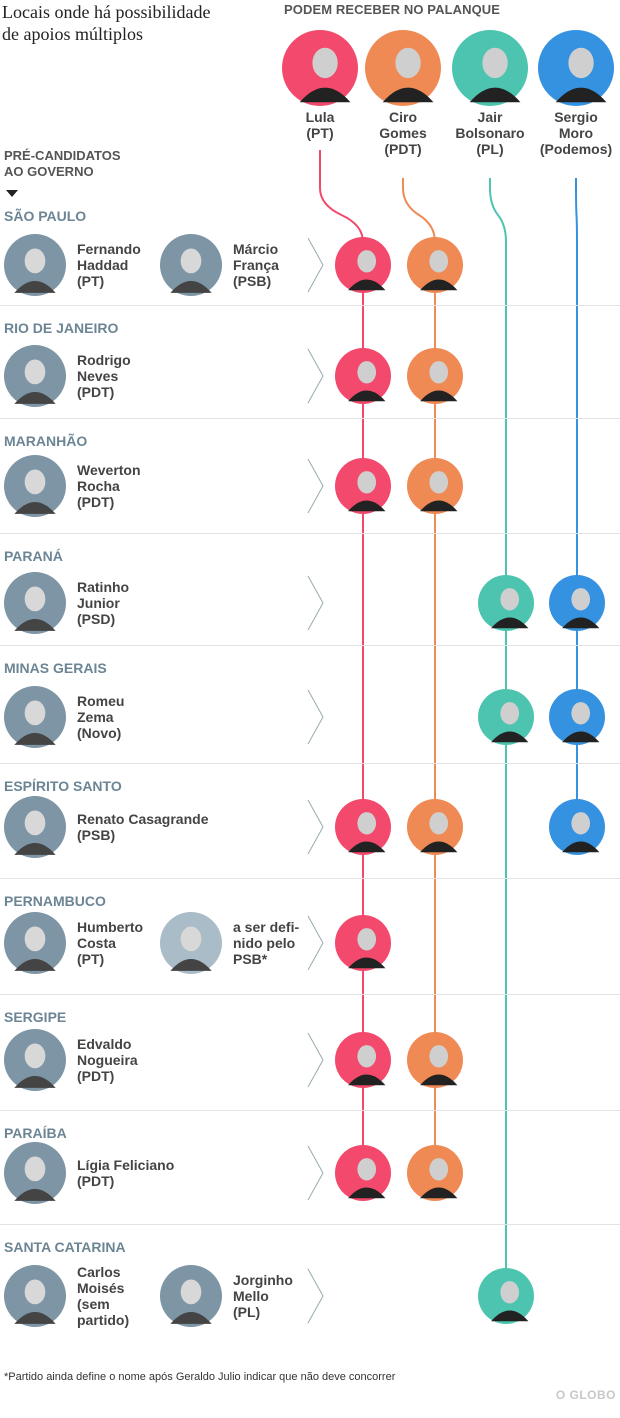 The image size is (620, 1418). Describe the element at coordinates (341, 661) in the screenshot. I see `line-lula` at that location.